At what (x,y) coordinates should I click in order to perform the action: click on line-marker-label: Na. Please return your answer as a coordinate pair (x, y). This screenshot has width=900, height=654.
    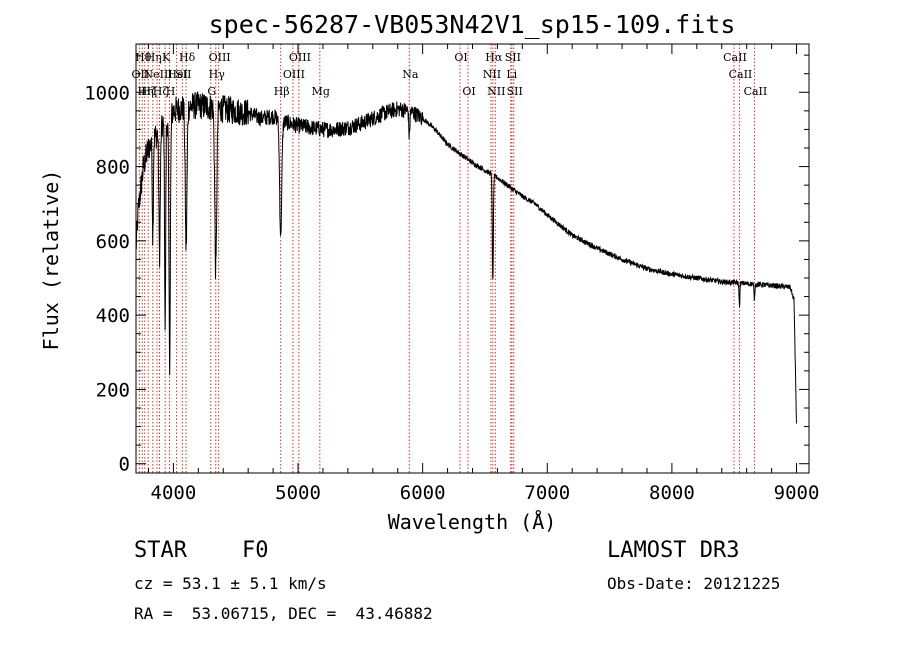
    Looking at the image, I should click on (410, 74).